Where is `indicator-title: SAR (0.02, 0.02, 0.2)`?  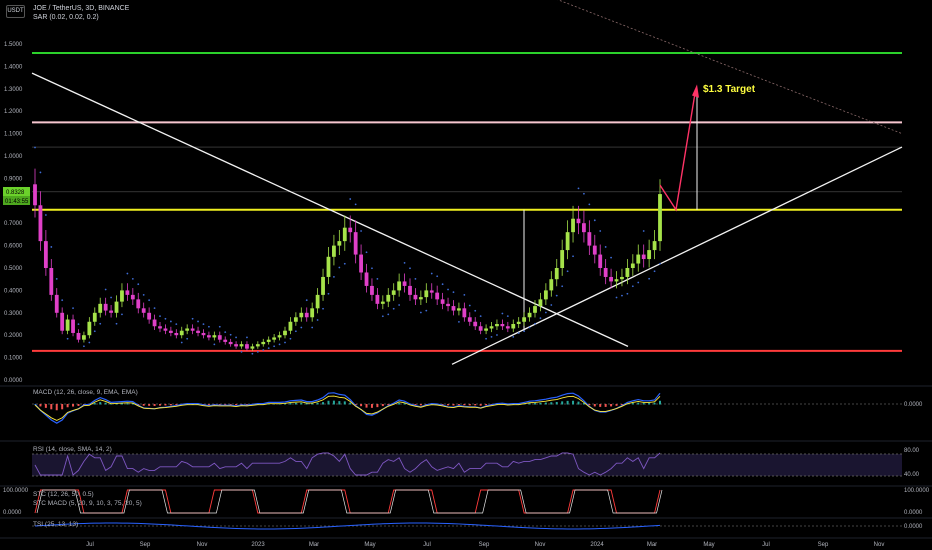
indicator-title: SAR (0.02, 0.02, 0.2) is located at coordinates (66, 17).